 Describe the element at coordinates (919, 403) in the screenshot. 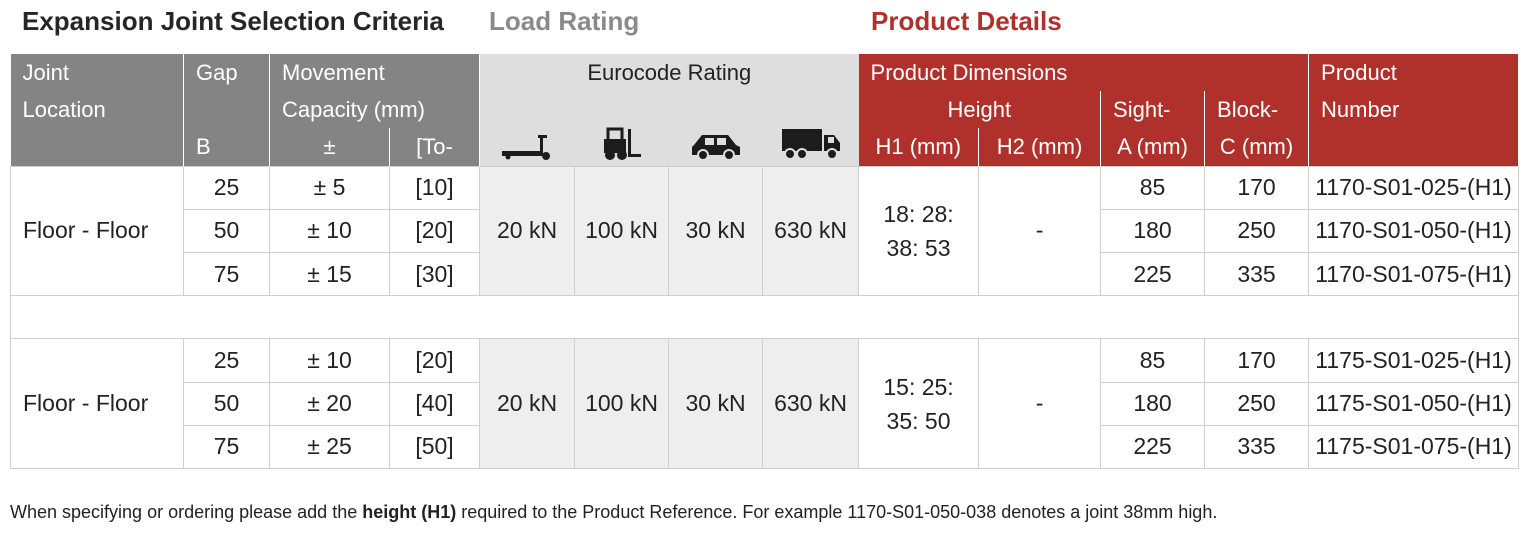

I see `h1-cell: 15: 25: 35: 50` at that location.